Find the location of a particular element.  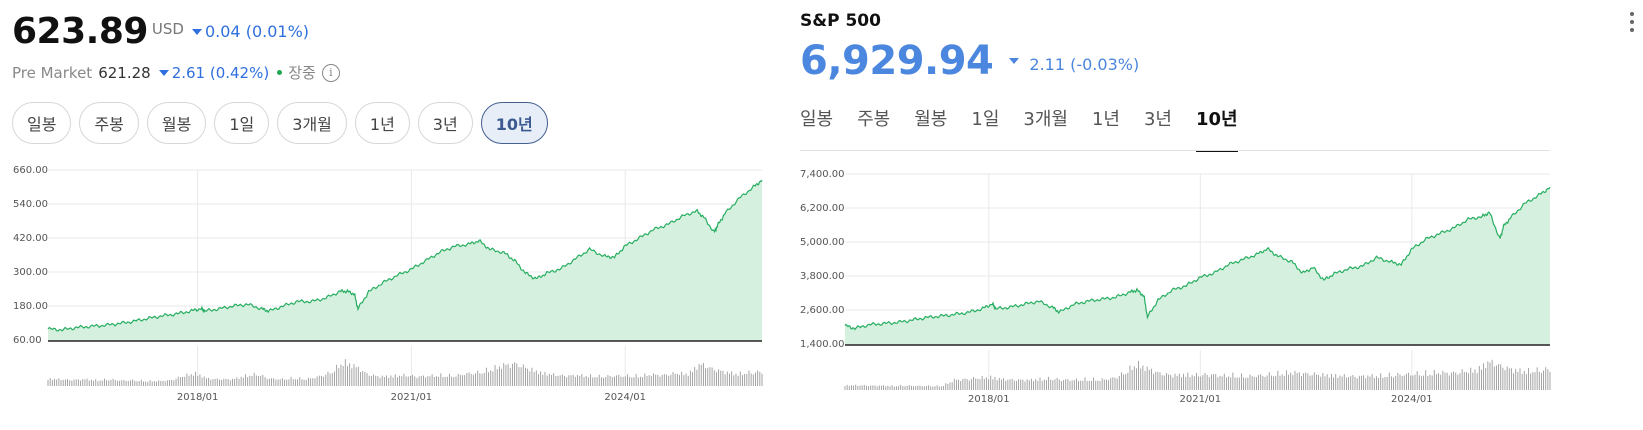

y-tick-label: 660.00 is located at coordinates (30, 170).